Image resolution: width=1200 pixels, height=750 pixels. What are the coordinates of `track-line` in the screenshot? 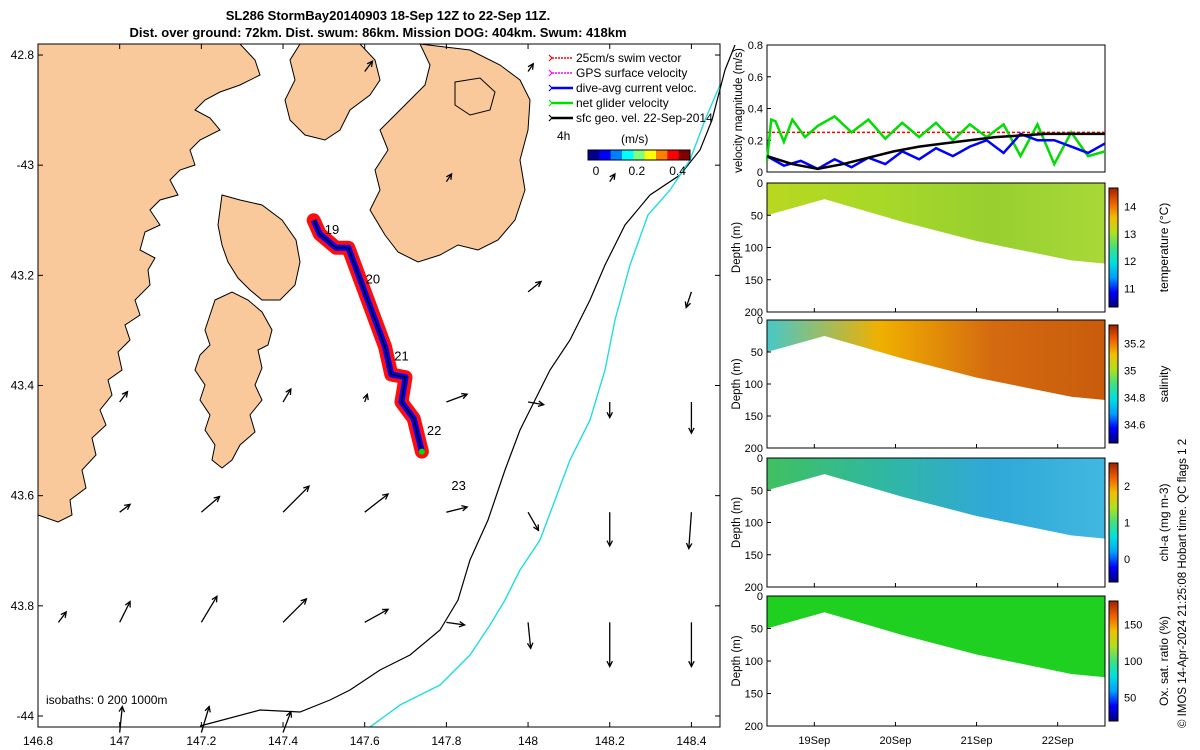 It's located at (367, 335).